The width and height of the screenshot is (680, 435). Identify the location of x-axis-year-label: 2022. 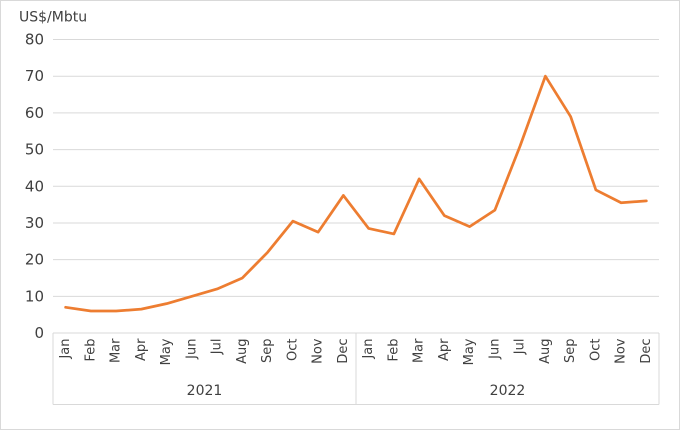
(508, 391).